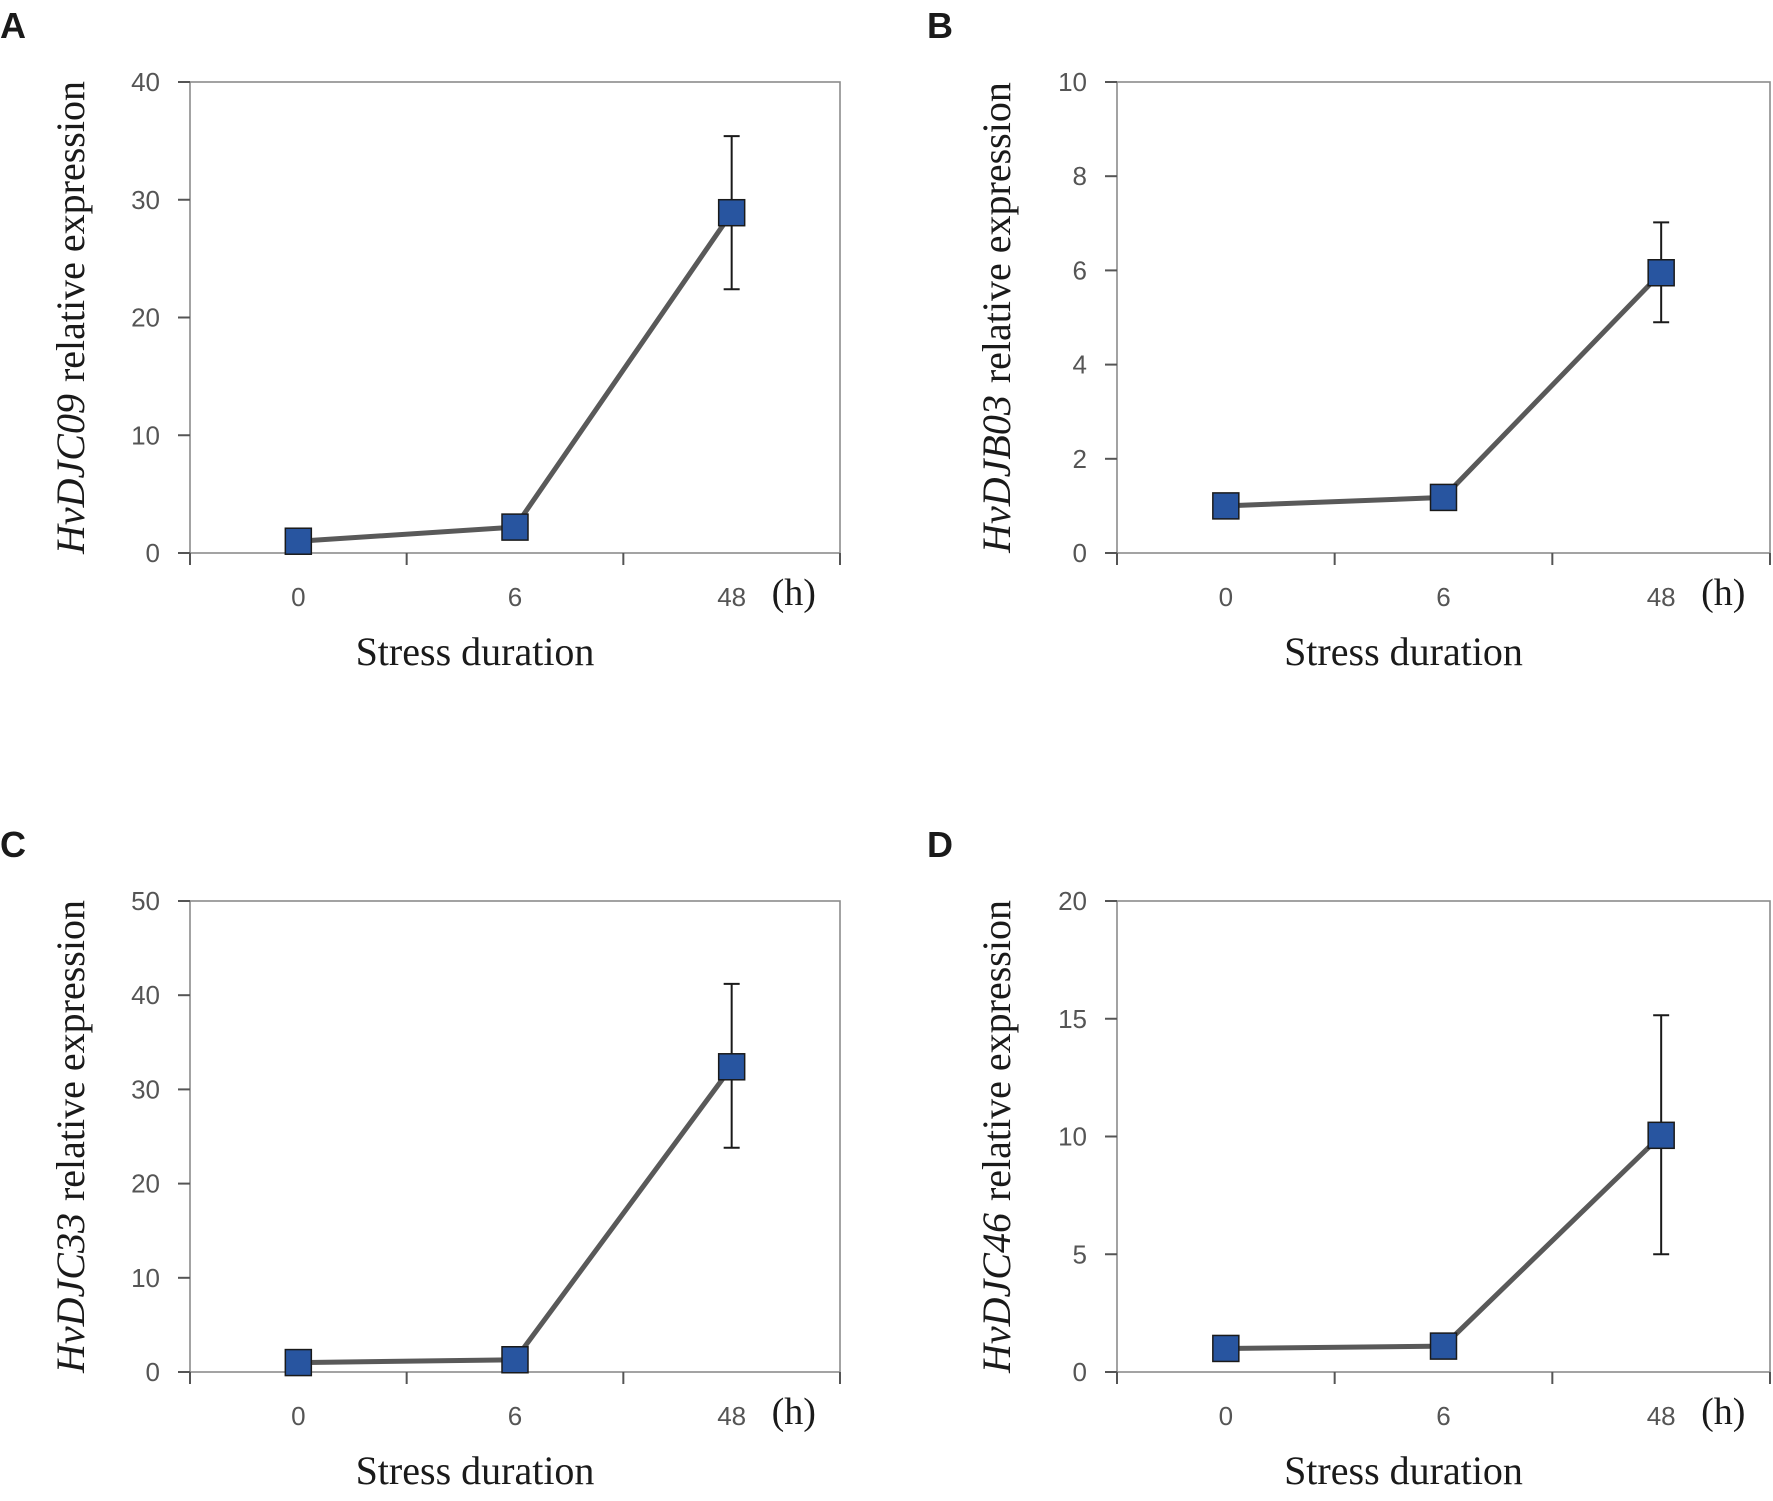 The image size is (1773, 1501). Describe the element at coordinates (1080, 270) in the screenshot. I see `y-tick-label: 6` at that location.